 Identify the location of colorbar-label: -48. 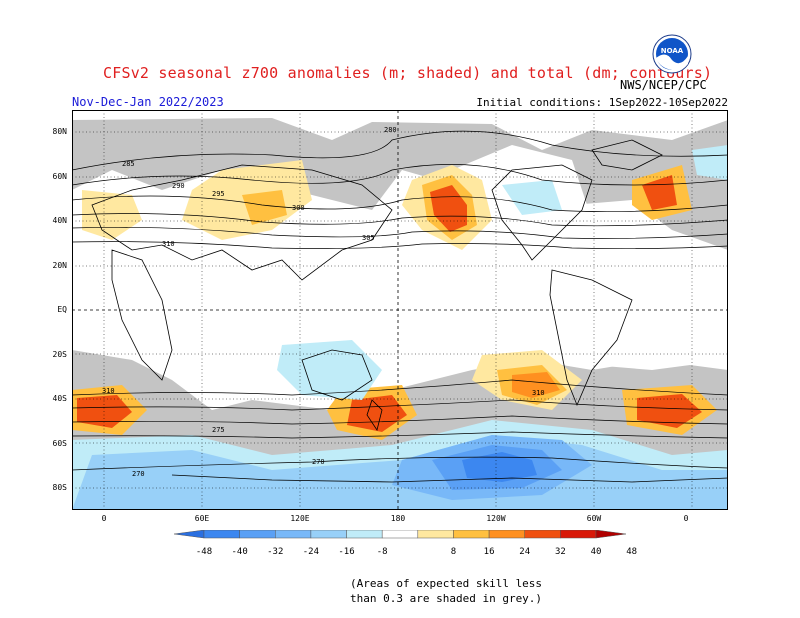
(204, 552).